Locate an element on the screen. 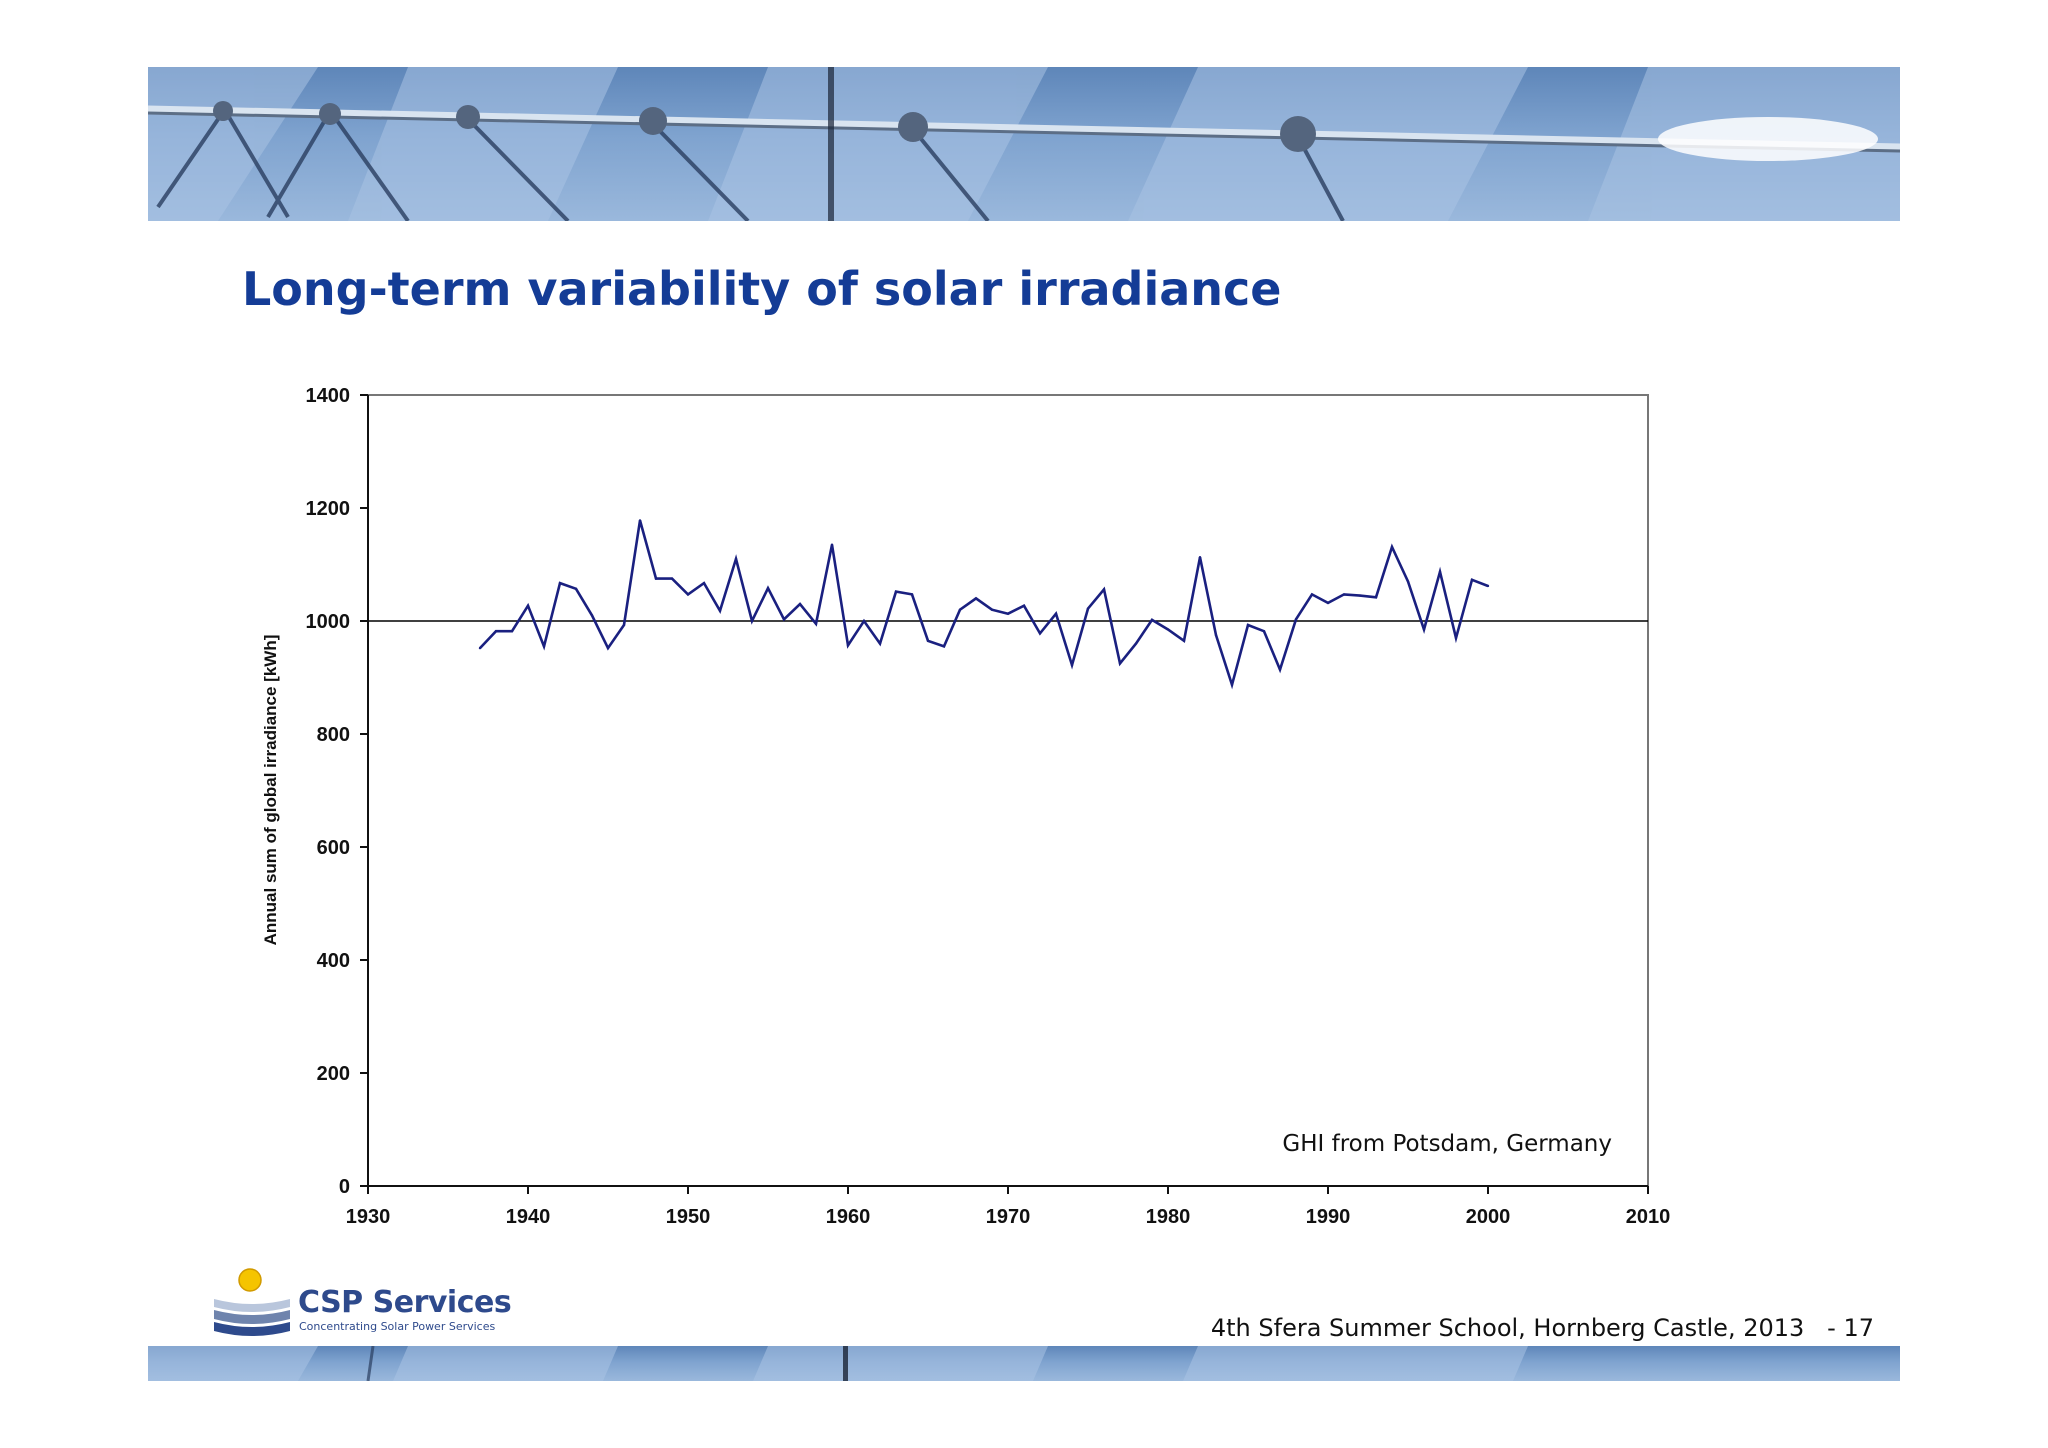 This screenshot has height=1448, width=2048. y-tick-label: 800 is located at coordinates (333, 735).